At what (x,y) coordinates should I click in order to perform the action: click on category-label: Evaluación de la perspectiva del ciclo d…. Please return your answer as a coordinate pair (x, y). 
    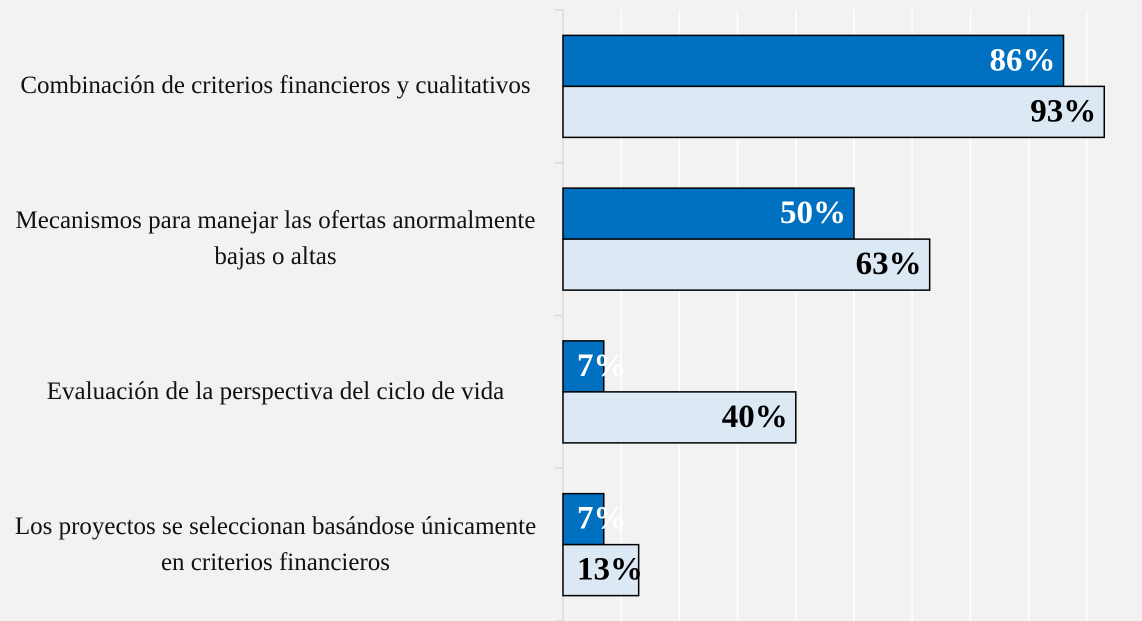
    Looking at the image, I should click on (275, 391).